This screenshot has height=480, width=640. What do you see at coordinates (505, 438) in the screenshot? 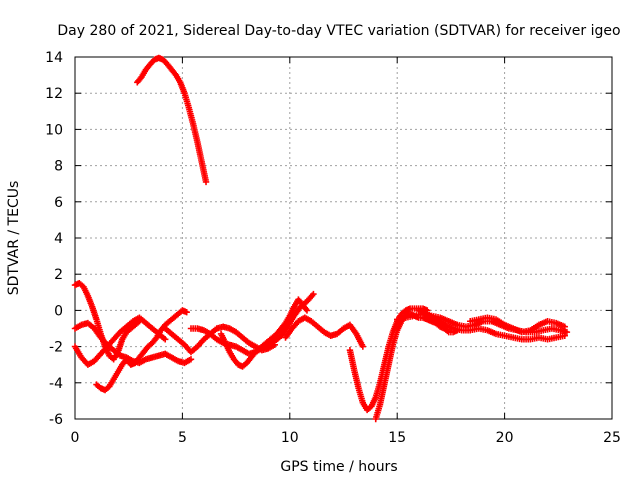
I see `x-tick-label: 20` at bounding box center [505, 438].